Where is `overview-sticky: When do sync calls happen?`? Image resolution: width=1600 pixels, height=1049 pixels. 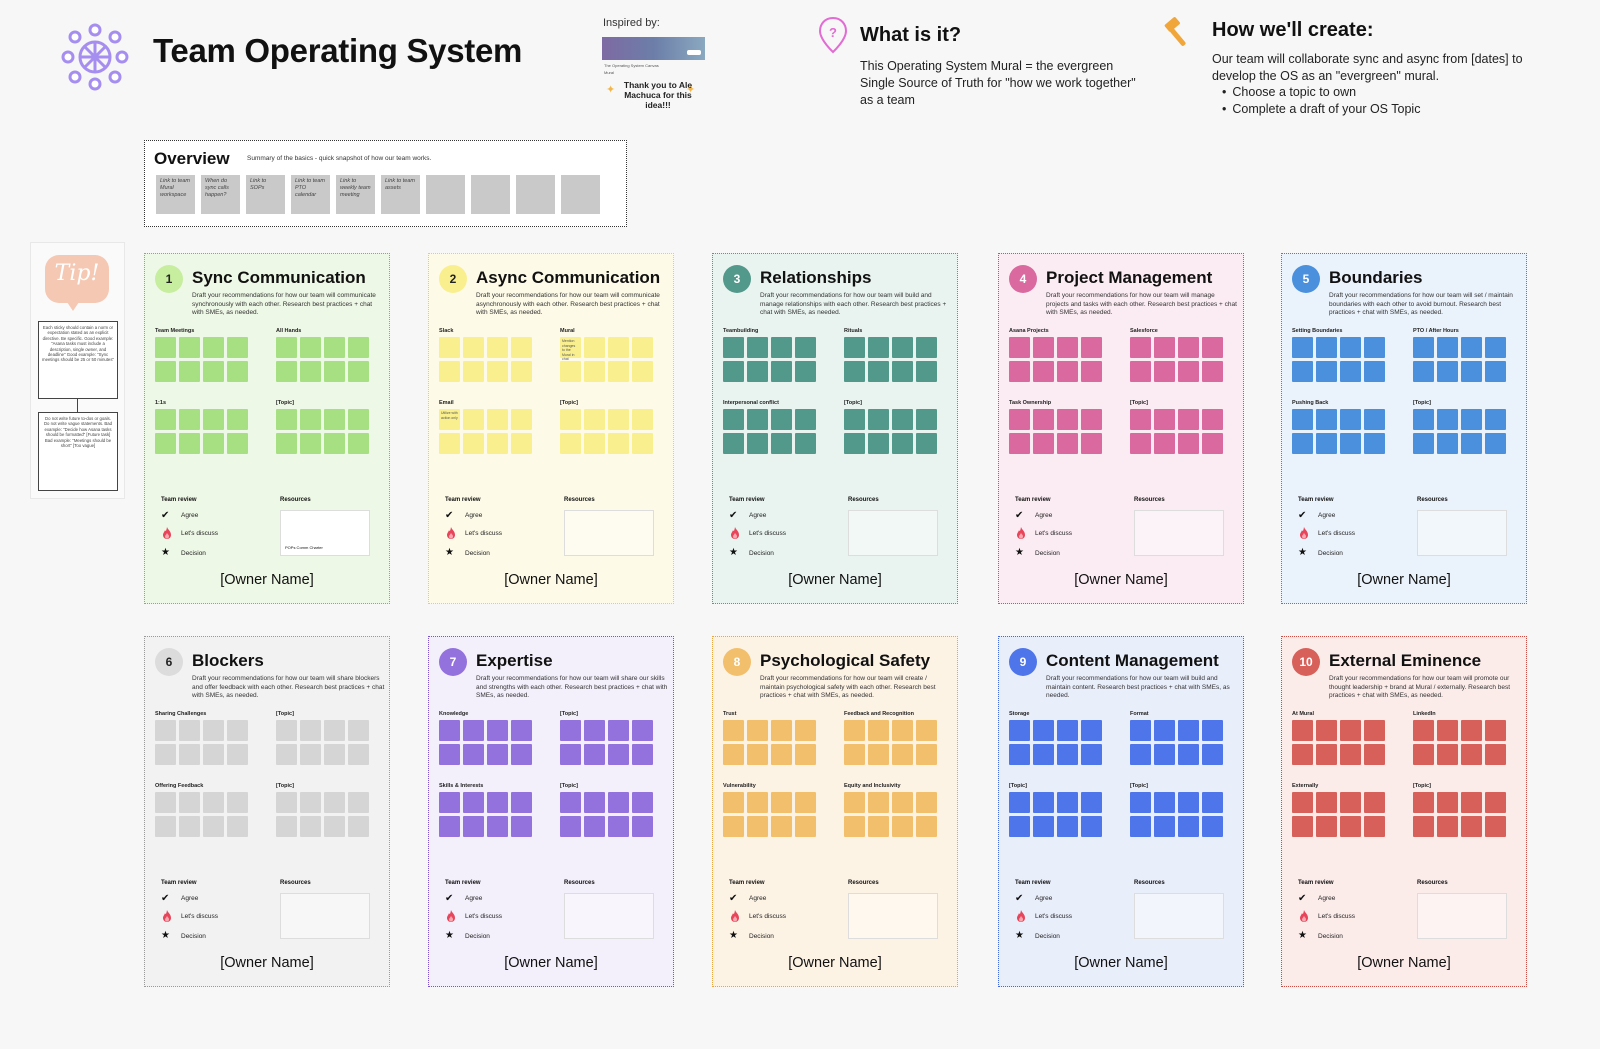
overview-sticky: When do sync calls happen? is located at coordinates (220, 194).